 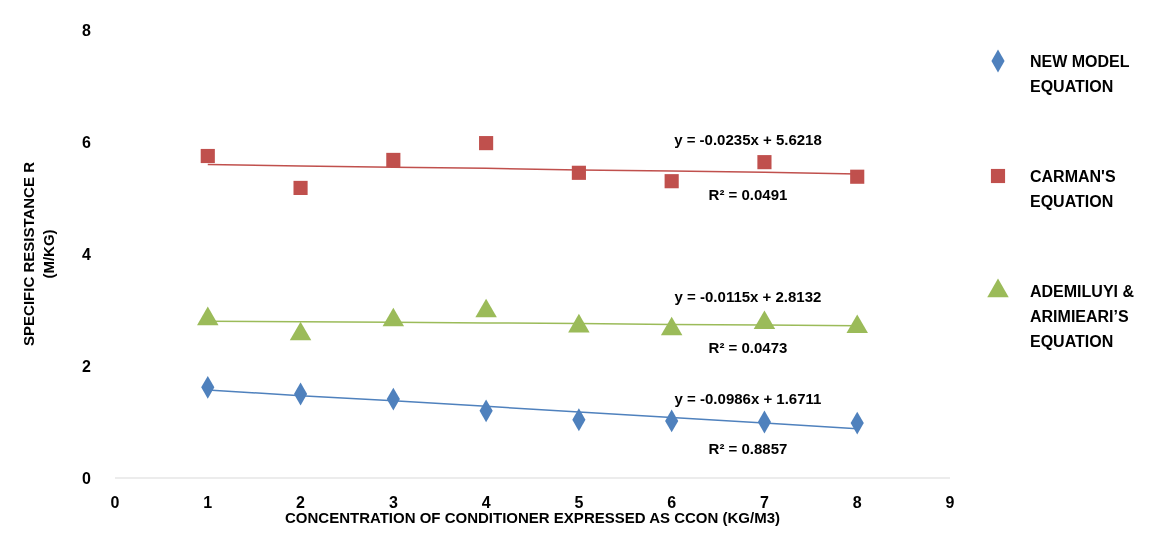 I want to click on x-tick-label: 5, so click(x=579, y=502).